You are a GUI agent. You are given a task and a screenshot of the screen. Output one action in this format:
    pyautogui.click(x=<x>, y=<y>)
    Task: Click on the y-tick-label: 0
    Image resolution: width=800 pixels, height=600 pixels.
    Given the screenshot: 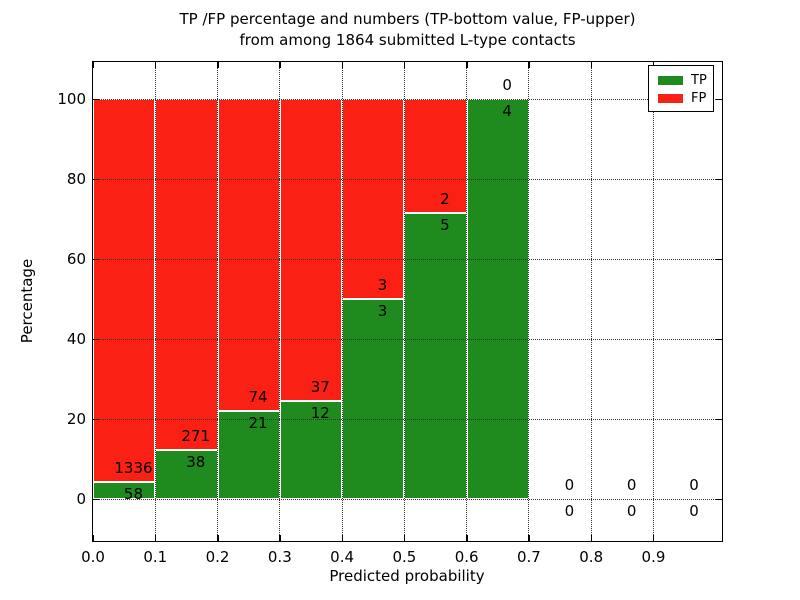 What is the action you would take?
    pyautogui.click(x=81, y=499)
    